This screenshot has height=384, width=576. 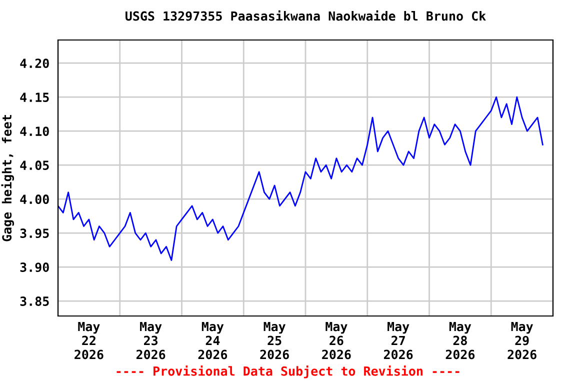 What do you see at coordinates (522, 341) in the screenshot?
I see `x-tick-label: May 29 2026` at bounding box center [522, 341].